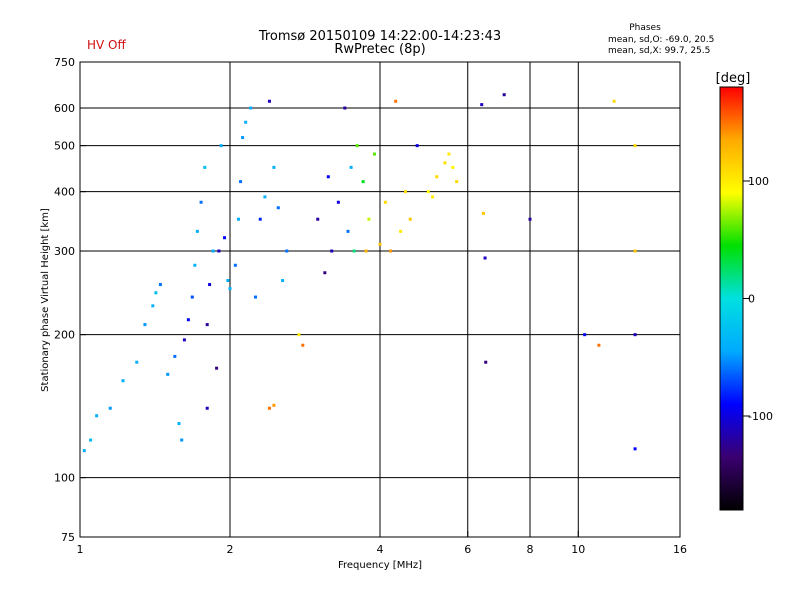  What do you see at coordinates (64, 146) in the screenshot?
I see `y-tick-label: 500` at bounding box center [64, 146].